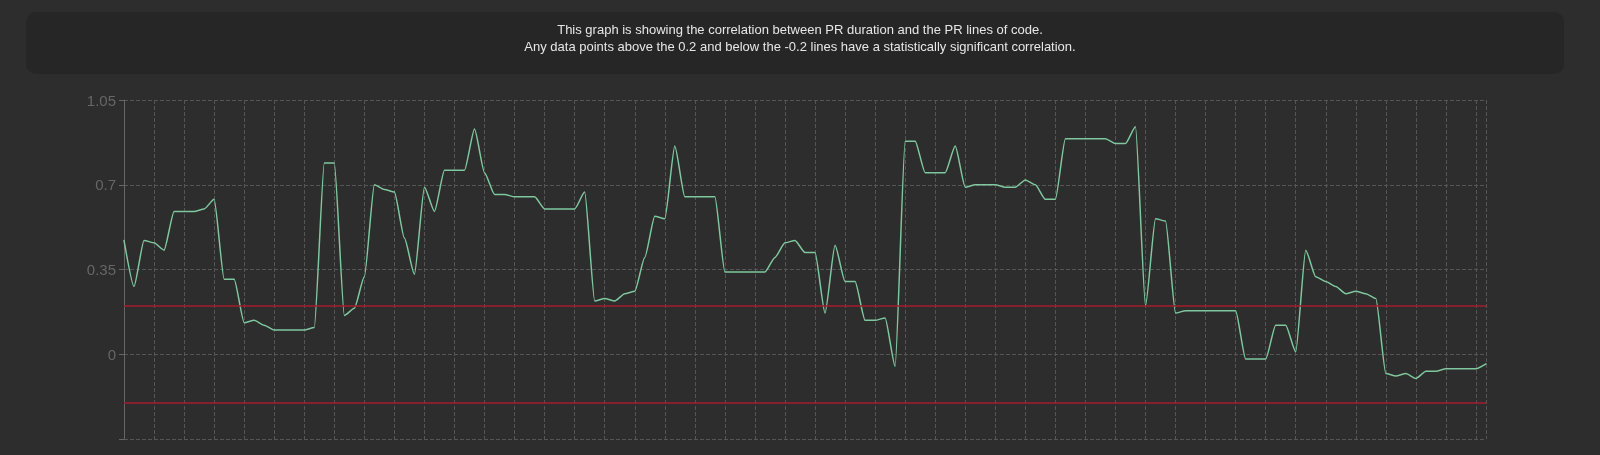  Describe the element at coordinates (101, 269) in the screenshot. I see `y-tick-label: 0.35` at that location.